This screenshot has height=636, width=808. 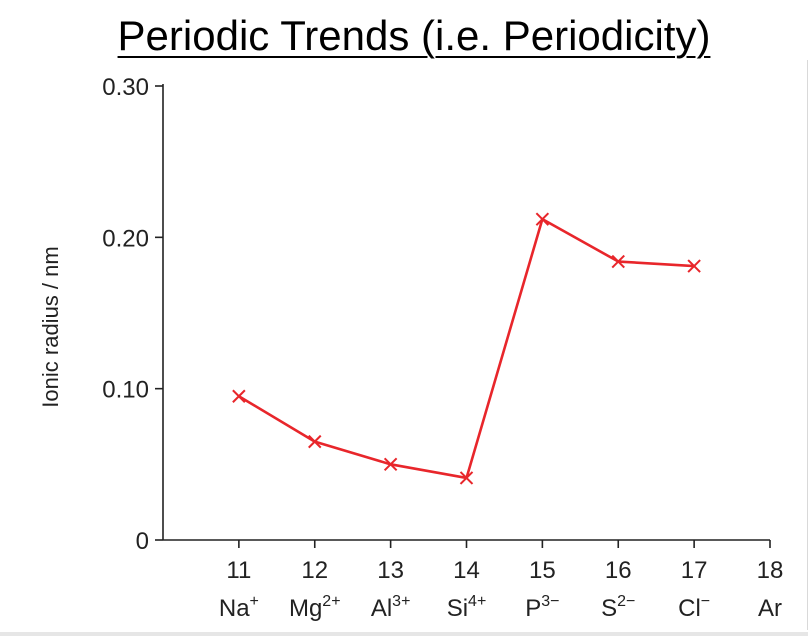 What do you see at coordinates (705, 601) in the screenshot?
I see `ion-charge: −` at bounding box center [705, 601].